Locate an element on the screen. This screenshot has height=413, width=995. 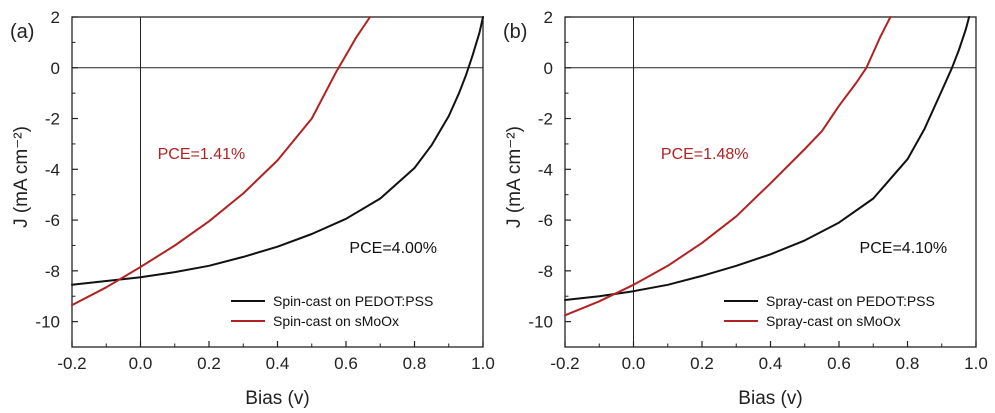
panel-label: (b) is located at coordinates (515, 32).